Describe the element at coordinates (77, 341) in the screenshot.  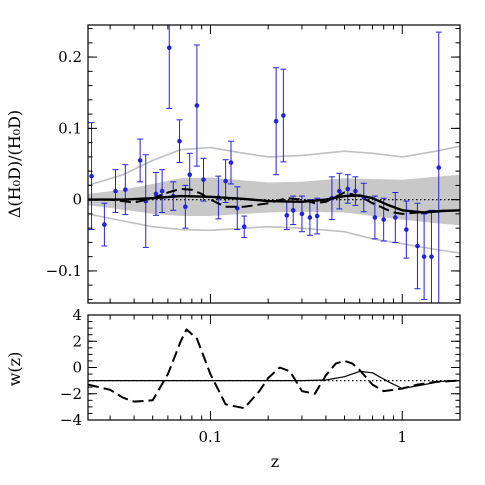
I see `bottom-y-tick-label: 2` at that location.